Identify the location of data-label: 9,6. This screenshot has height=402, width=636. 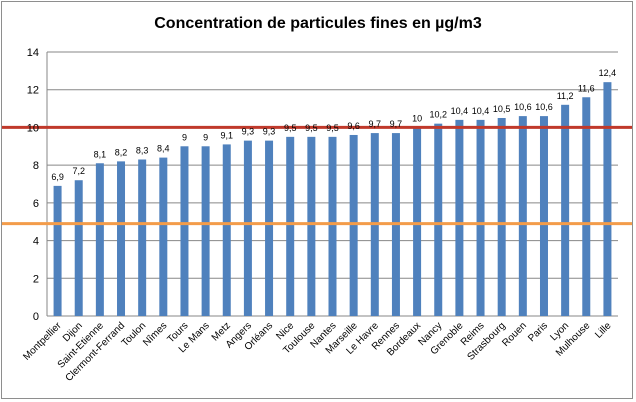
(353, 126).